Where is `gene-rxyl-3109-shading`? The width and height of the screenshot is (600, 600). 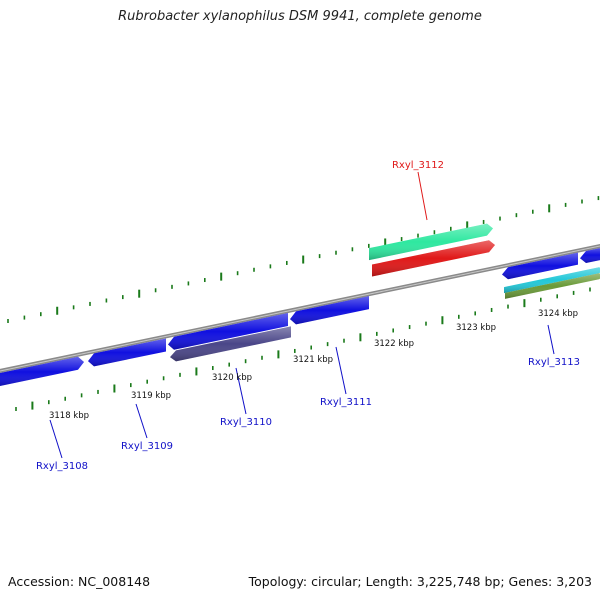 gene-rxyl-3109-shading is located at coordinates (127, 352).